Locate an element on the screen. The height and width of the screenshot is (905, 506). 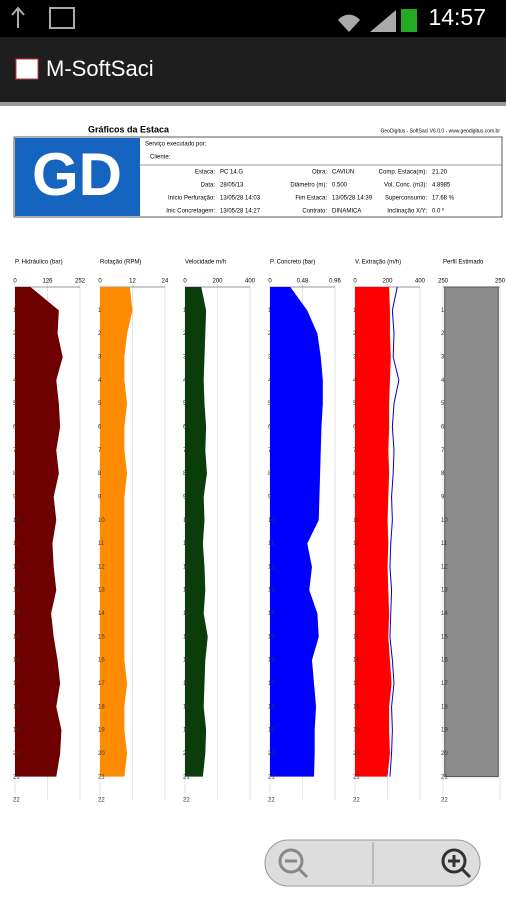
field-value: DINAMICA is located at coordinates (346, 212).